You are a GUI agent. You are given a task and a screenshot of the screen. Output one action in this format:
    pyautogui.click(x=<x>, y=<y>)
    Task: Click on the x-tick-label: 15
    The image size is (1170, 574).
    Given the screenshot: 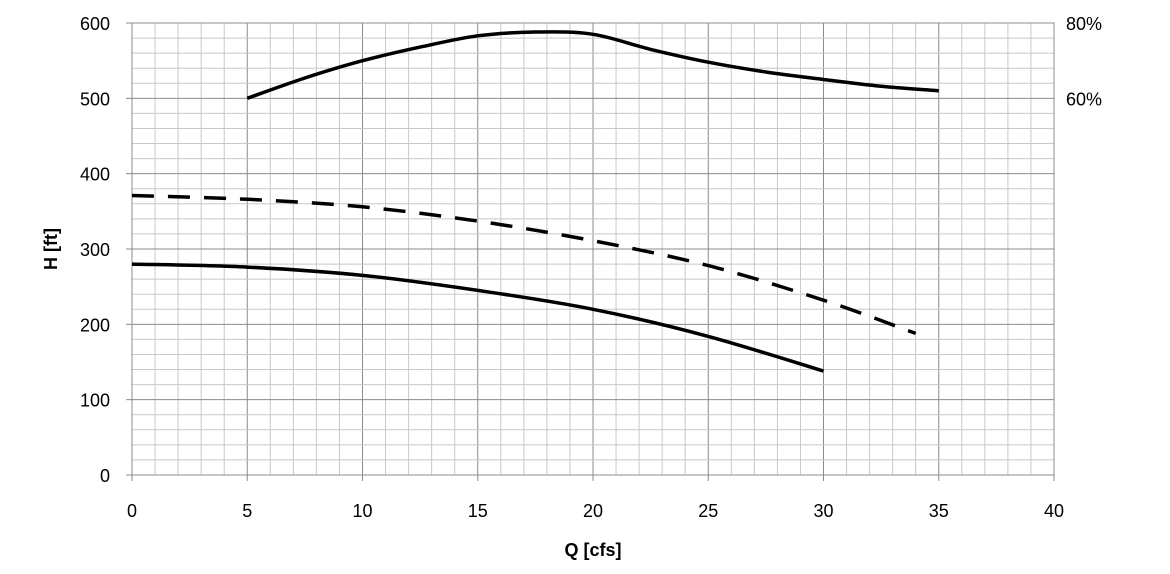 What is the action you would take?
    pyautogui.click(x=478, y=511)
    